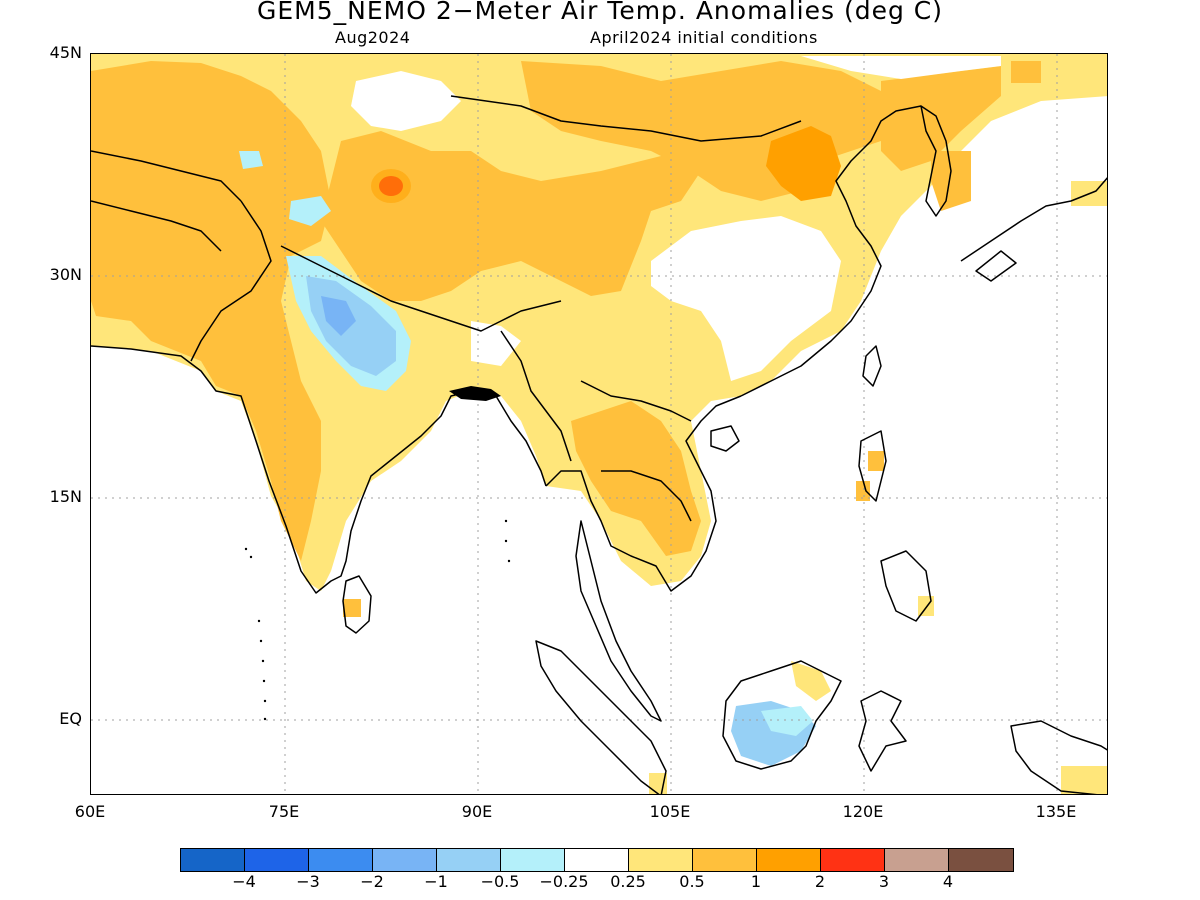  What do you see at coordinates (564, 881) in the screenshot?
I see `colorbar-label: −0.25` at bounding box center [564, 881].